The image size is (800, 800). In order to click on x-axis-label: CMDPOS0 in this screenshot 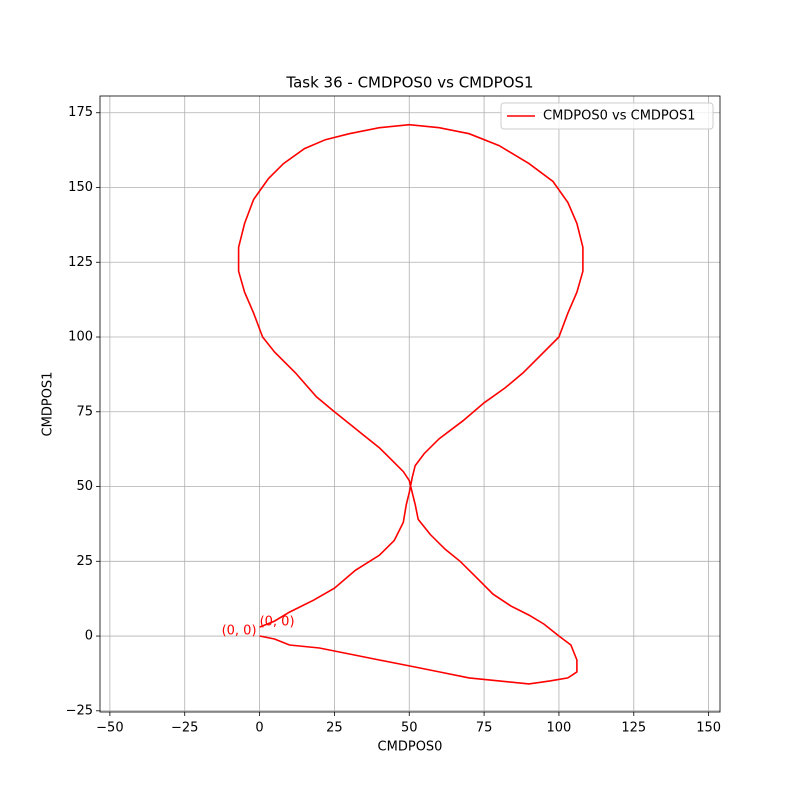, I will do `click(410, 747)`.